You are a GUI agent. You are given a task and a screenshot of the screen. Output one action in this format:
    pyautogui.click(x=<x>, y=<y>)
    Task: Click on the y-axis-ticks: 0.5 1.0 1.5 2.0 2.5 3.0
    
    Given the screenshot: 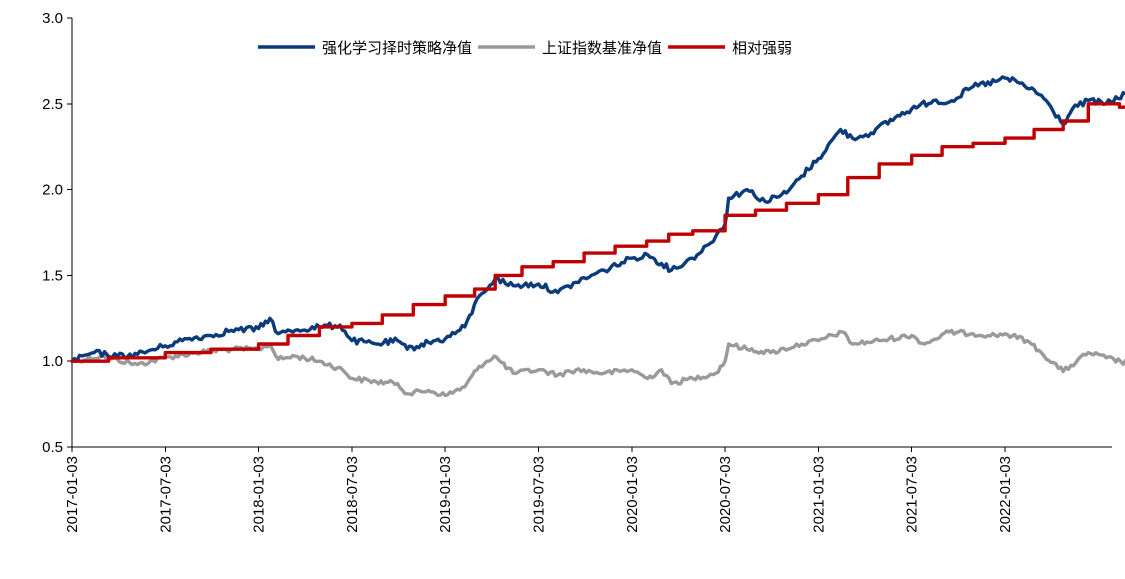 What is the action you would take?
    pyautogui.click(x=57, y=233)
    